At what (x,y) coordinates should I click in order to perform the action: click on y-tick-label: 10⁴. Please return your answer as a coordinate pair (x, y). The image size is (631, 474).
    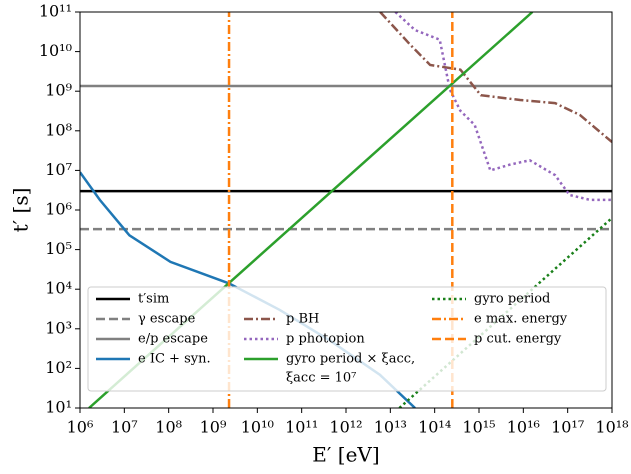
    Looking at the image, I should click on (58, 288).